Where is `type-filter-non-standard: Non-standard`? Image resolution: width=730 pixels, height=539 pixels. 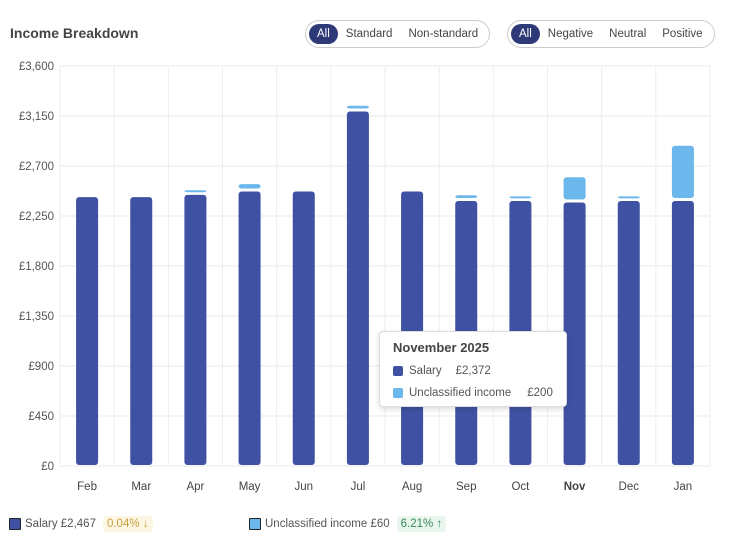 type-filter-non-standard: Non-standard is located at coordinates (443, 34).